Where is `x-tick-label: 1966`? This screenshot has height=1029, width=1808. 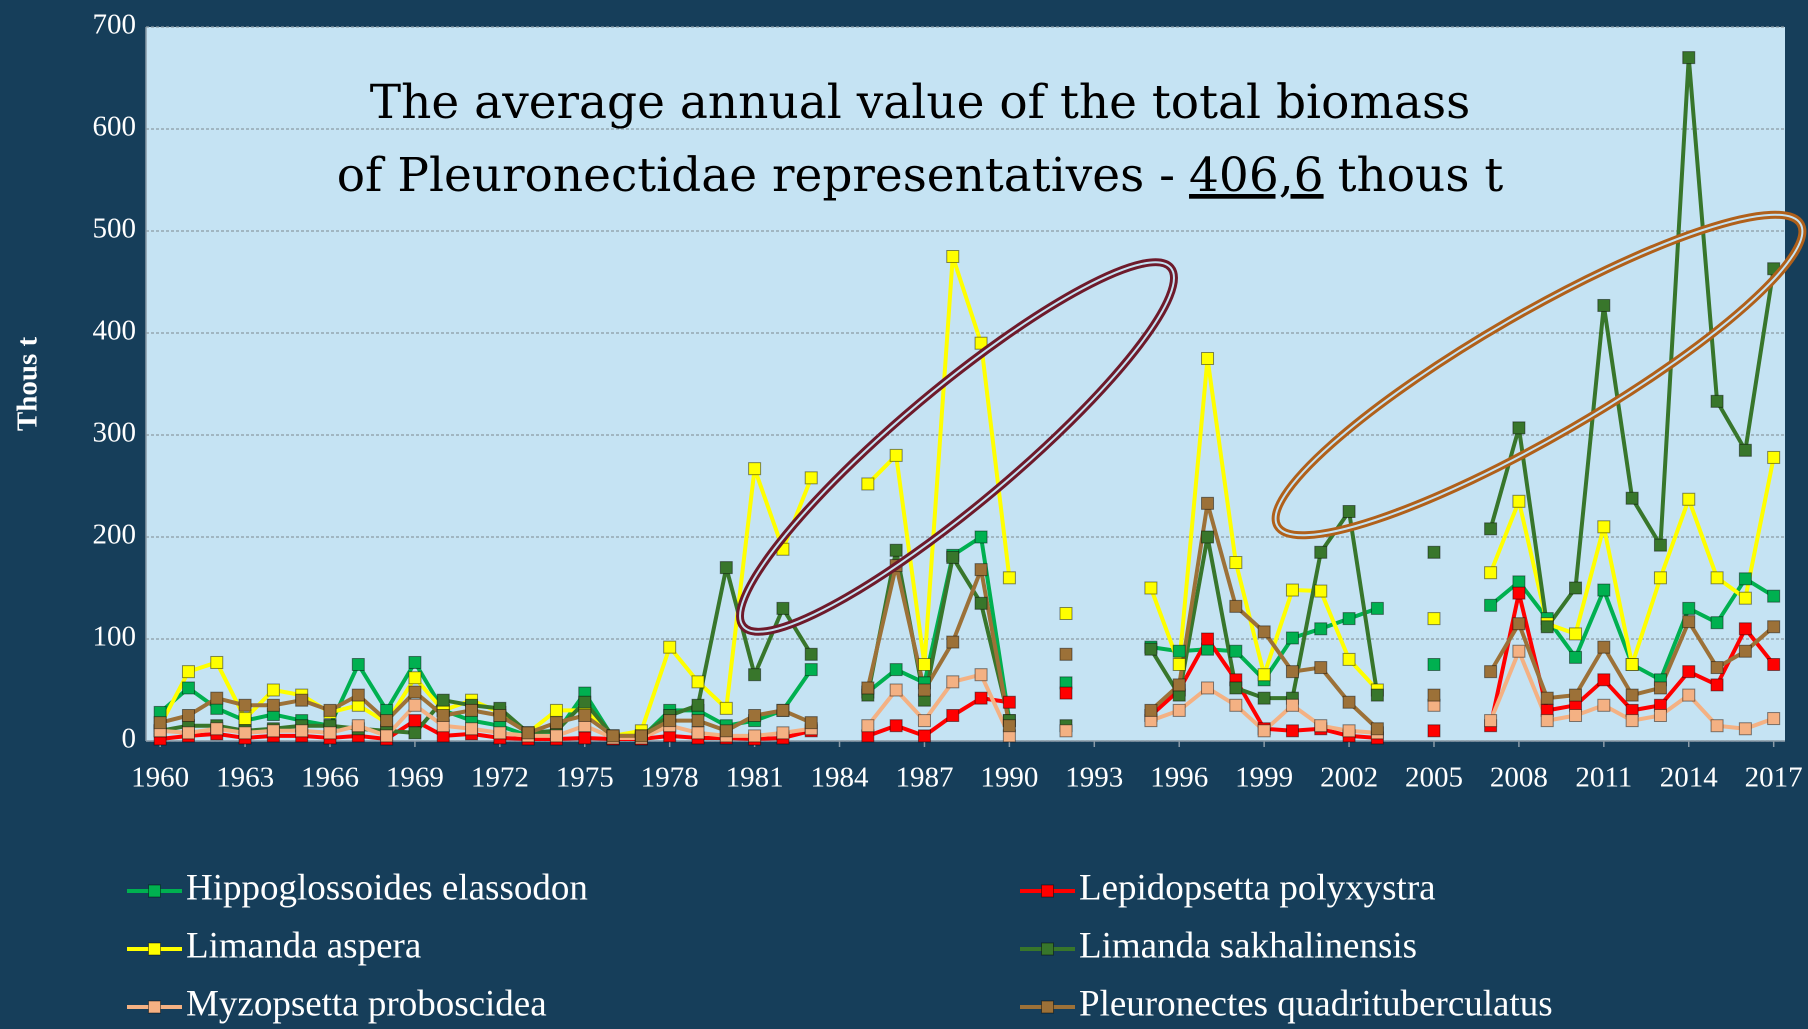 x-tick-label: 1966 is located at coordinates (330, 778).